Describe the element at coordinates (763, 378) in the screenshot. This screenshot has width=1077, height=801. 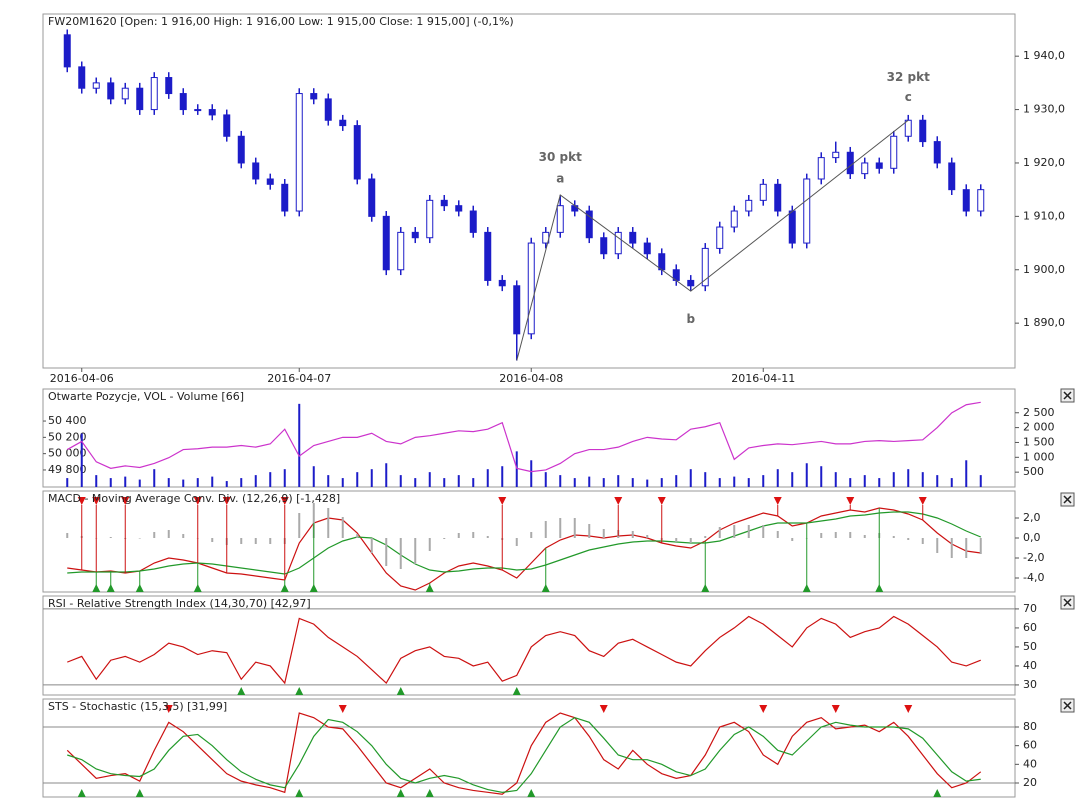
I see `x-tick-label: 2016-04-11` at that location.